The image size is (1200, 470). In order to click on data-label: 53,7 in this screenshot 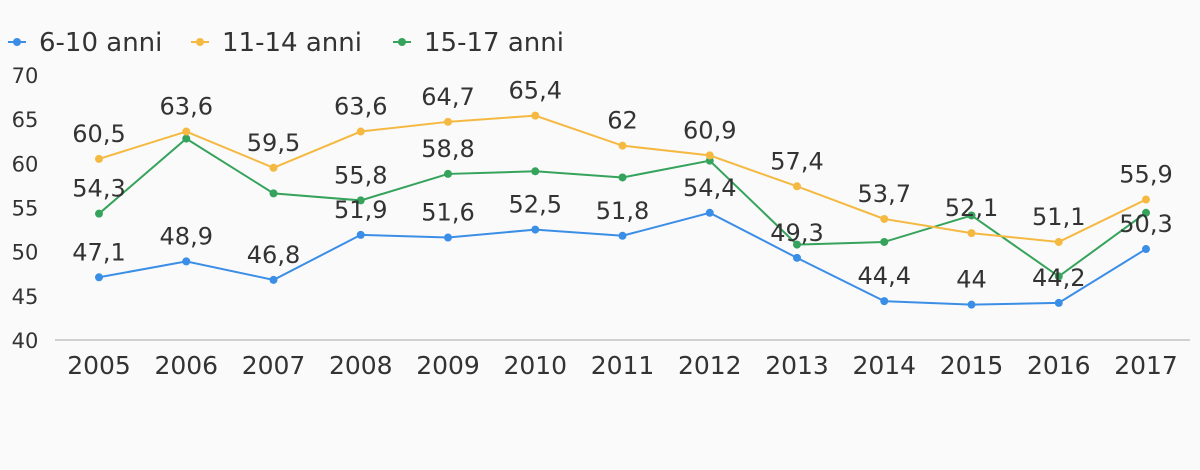, I will do `click(884, 194)`.